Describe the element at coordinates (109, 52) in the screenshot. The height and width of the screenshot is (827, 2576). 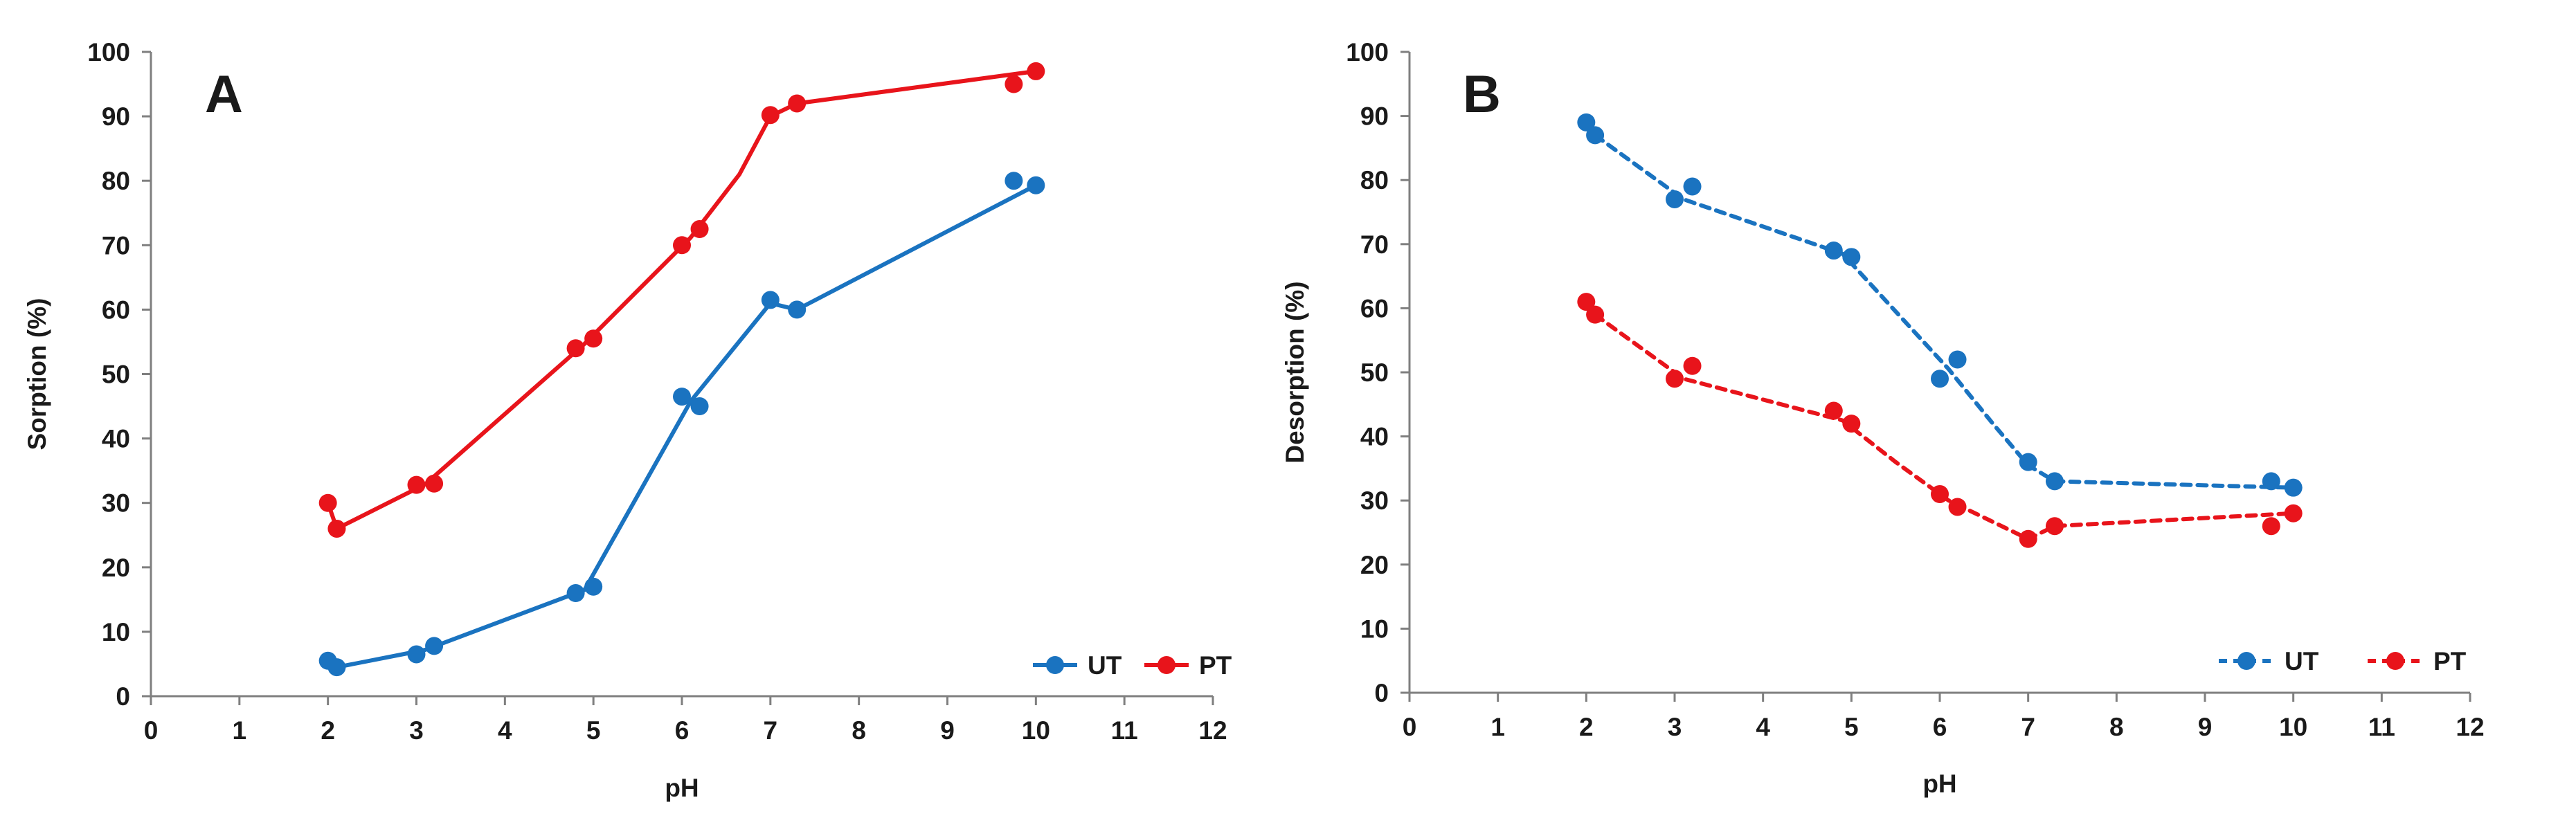
I see `y-tick-label: 100` at that location.